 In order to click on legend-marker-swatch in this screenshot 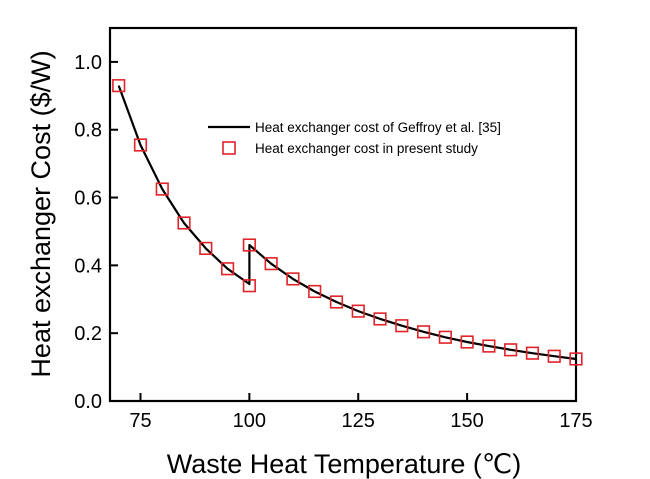, I will do `click(229, 148)`.